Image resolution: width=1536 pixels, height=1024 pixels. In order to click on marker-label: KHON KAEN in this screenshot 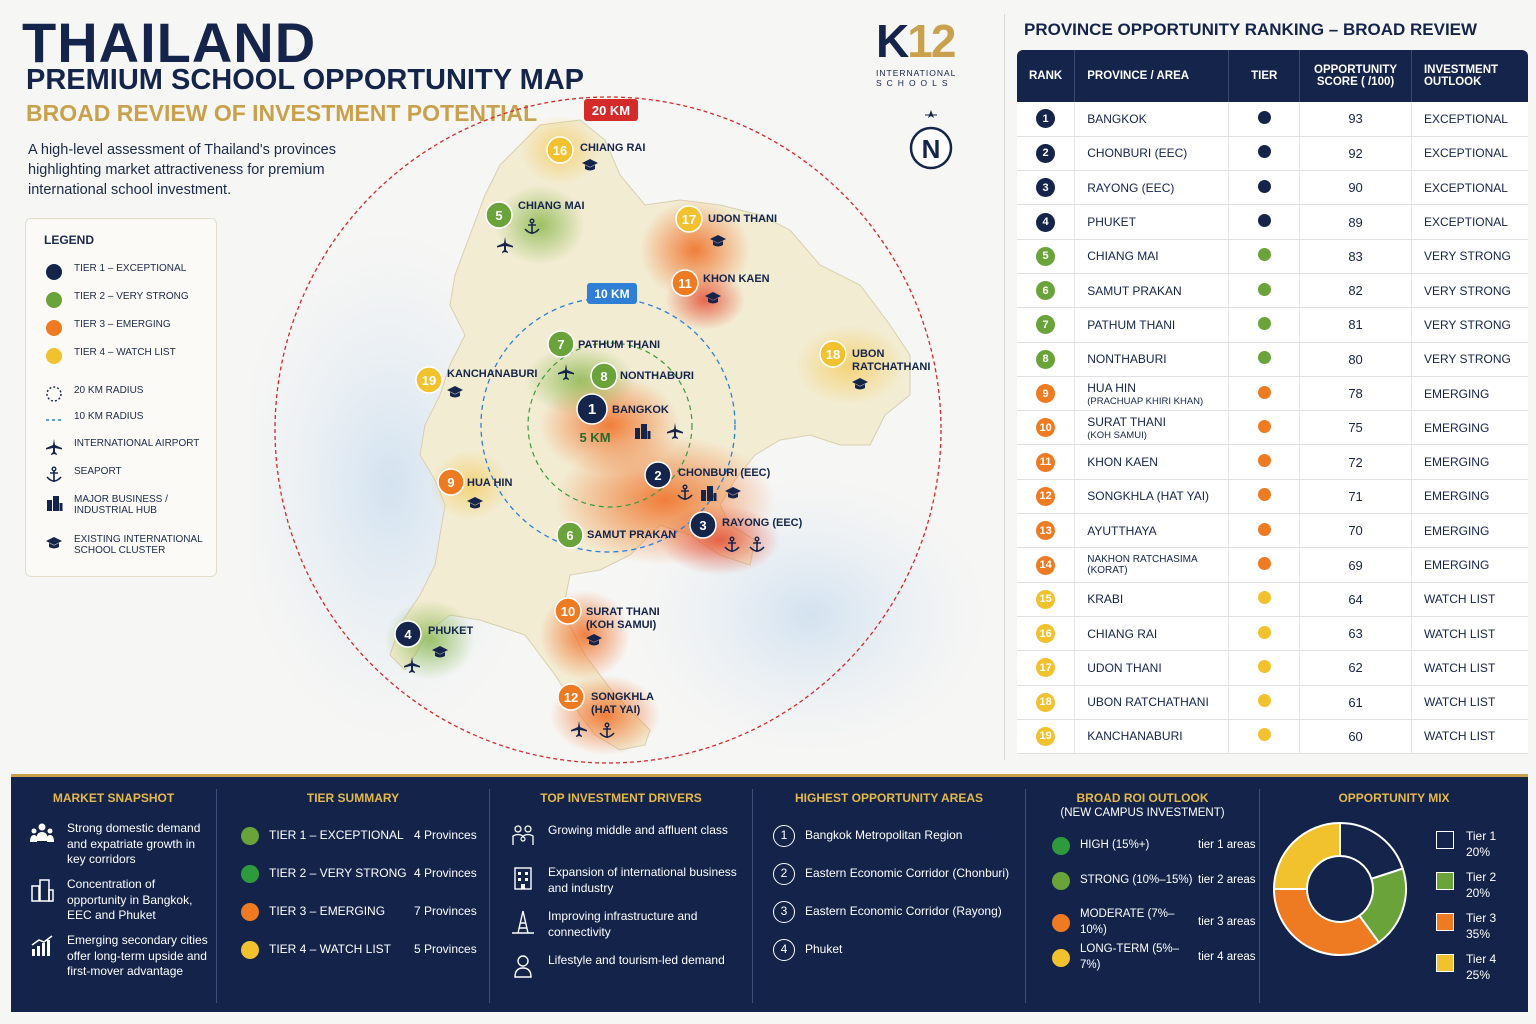, I will do `click(736, 279)`.